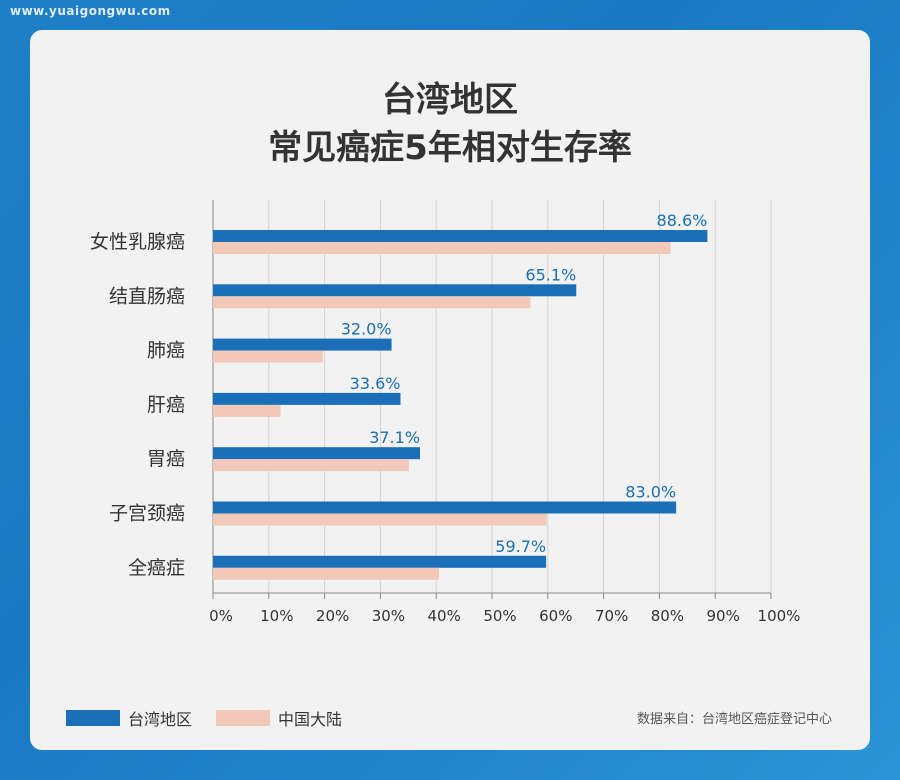 The width and height of the screenshot is (900, 780). What do you see at coordinates (243, 718) in the screenshot?
I see `legend-swatch-mainland` at bounding box center [243, 718].